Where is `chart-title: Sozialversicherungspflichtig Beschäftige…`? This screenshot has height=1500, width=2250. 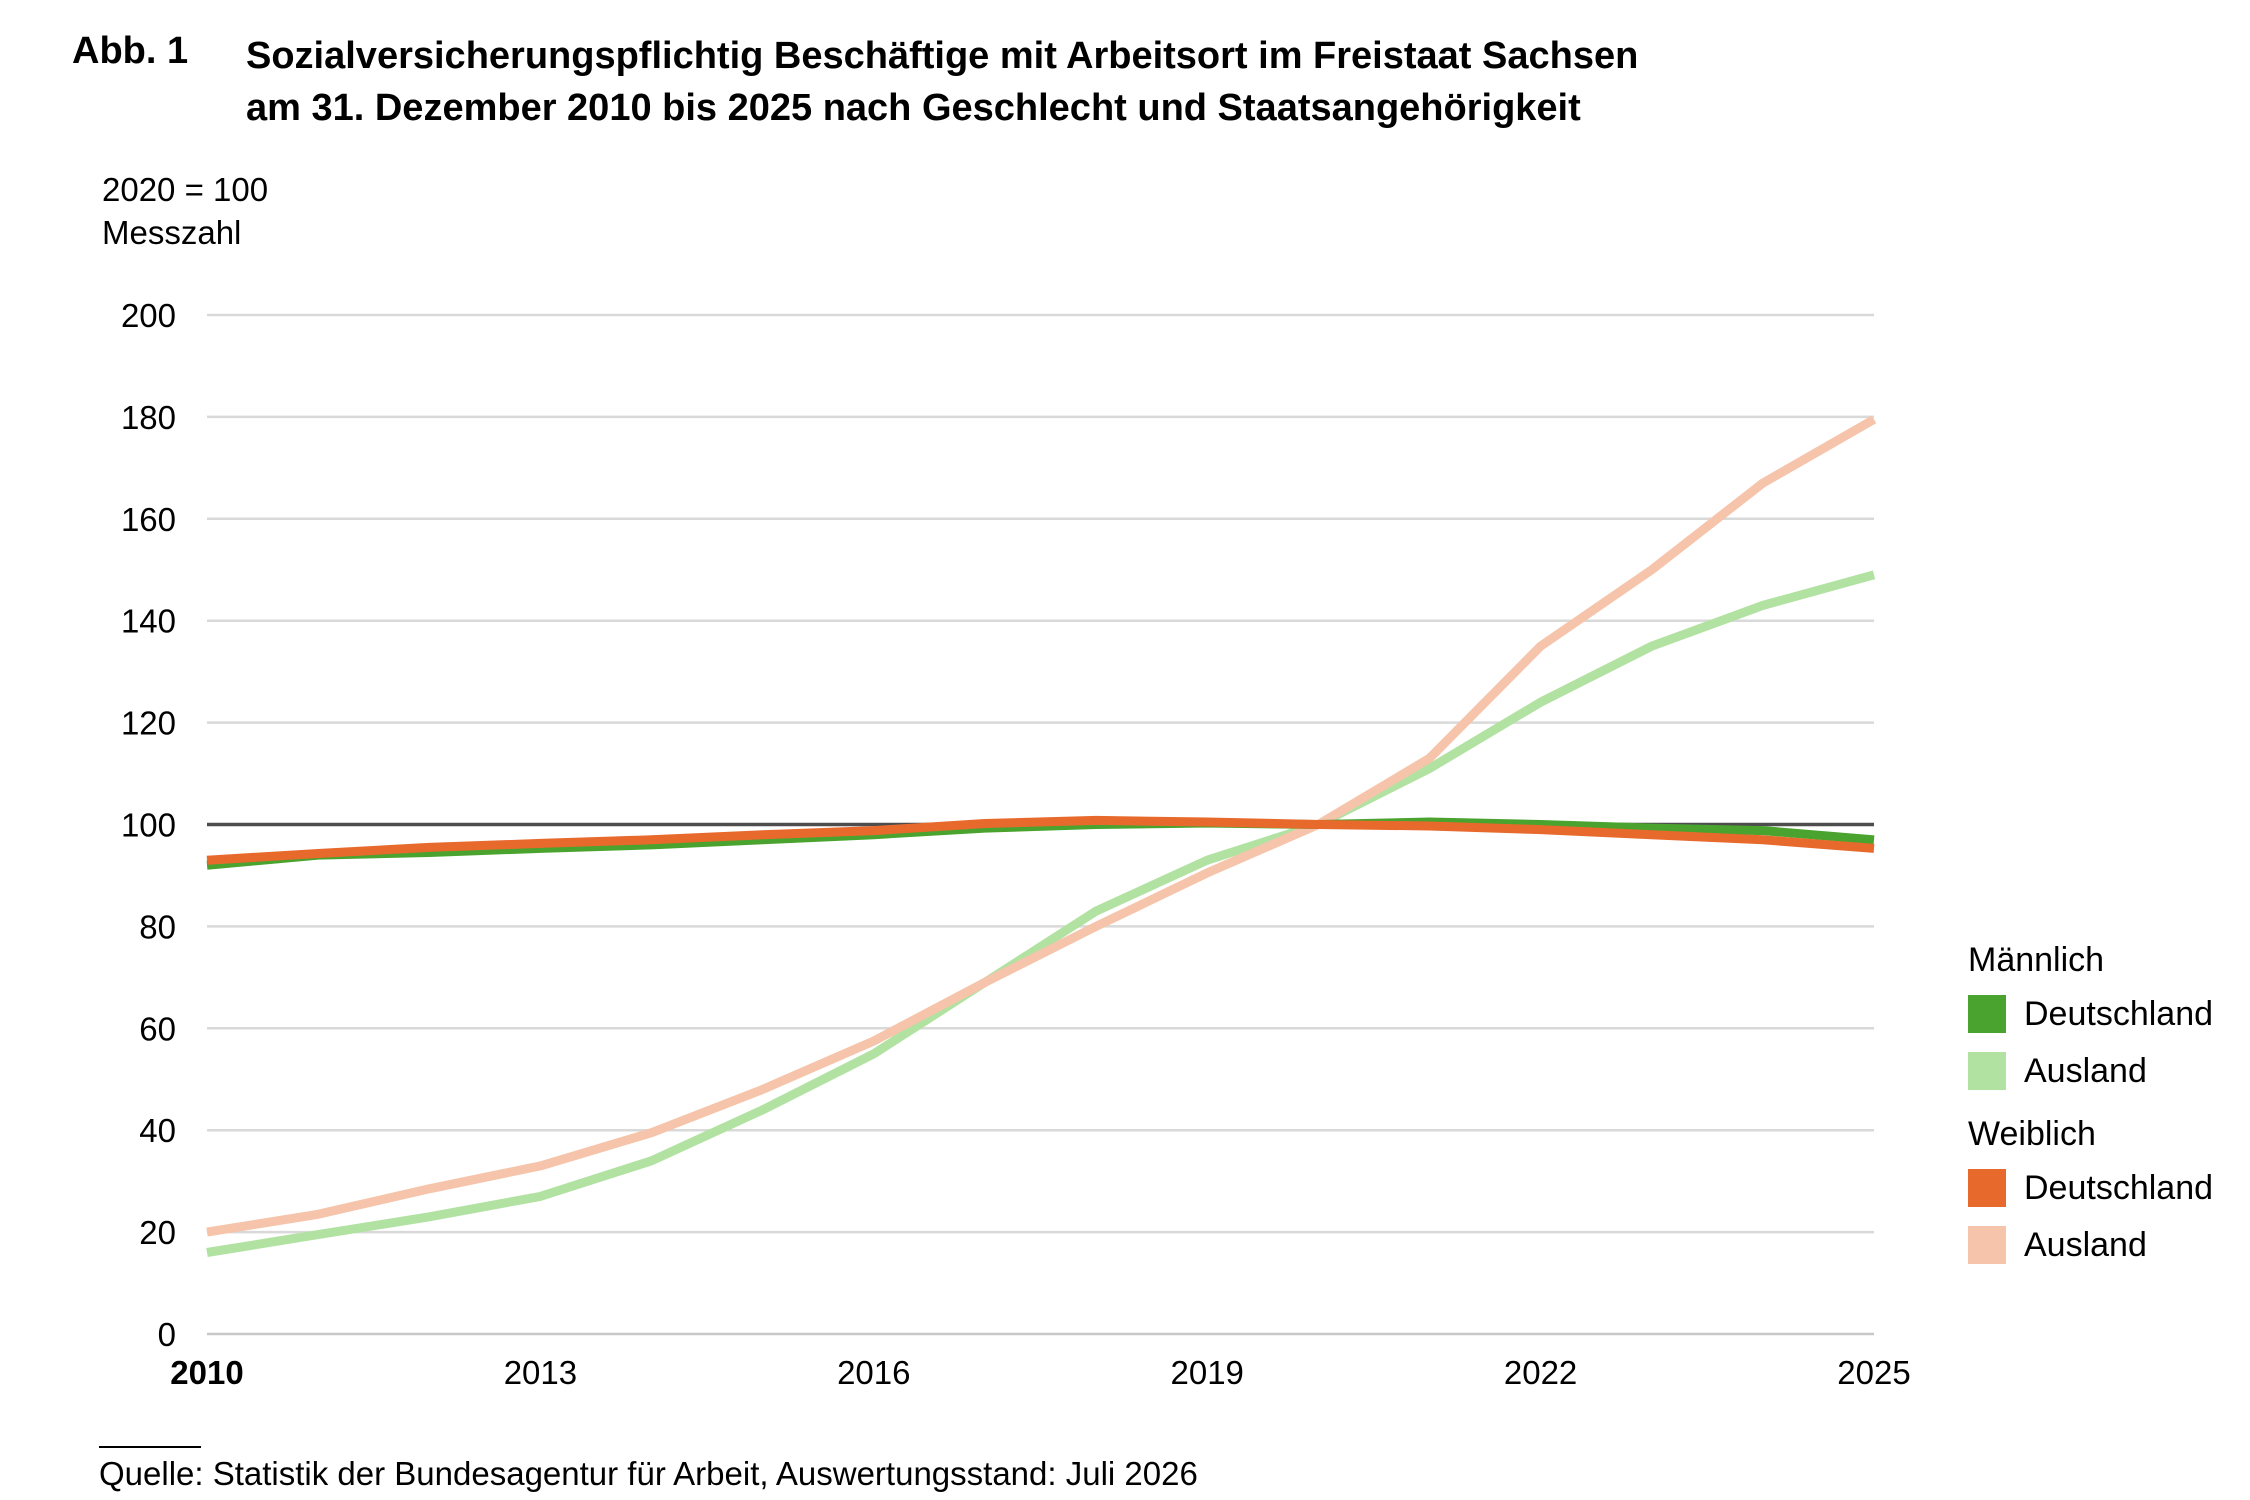 chart-title: Sozialversicherungspflichtig Beschäftige… is located at coordinates (942, 82).